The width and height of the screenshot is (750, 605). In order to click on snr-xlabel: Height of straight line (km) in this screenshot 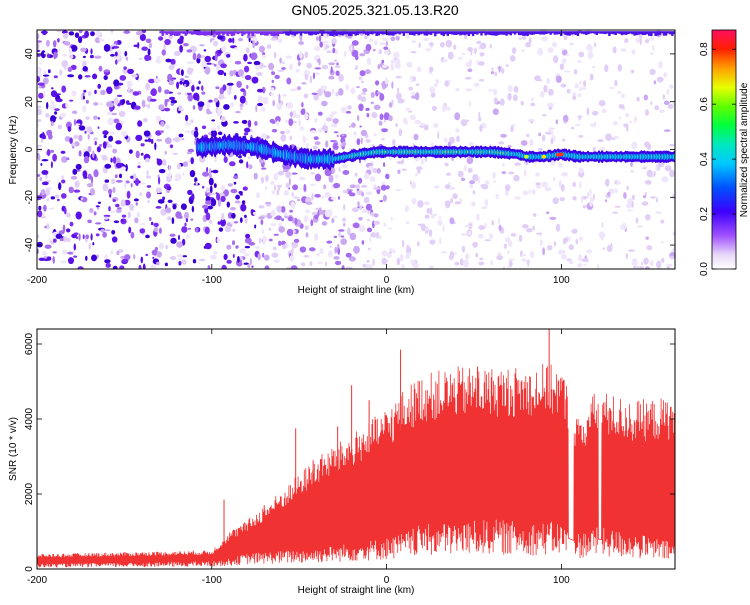, I will do `click(356, 590)`.